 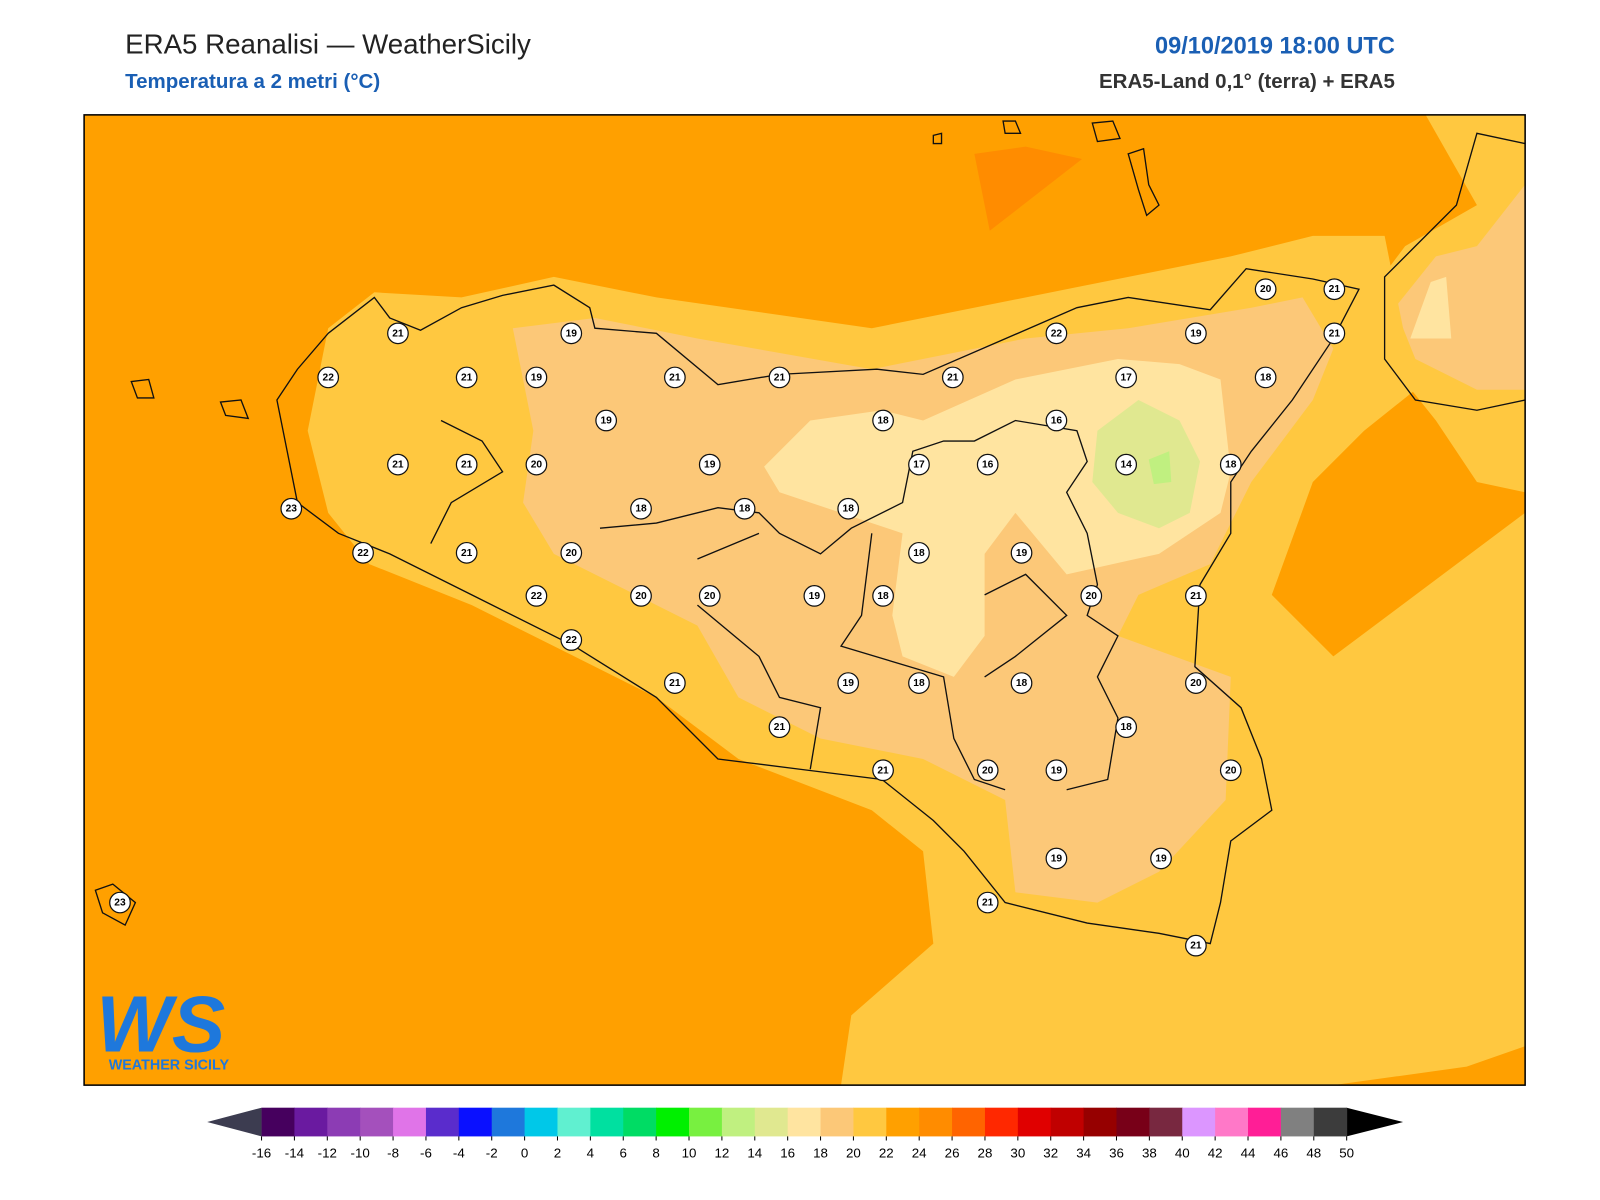 I want to click on colorbar-label: -16, so click(x=261, y=1152).